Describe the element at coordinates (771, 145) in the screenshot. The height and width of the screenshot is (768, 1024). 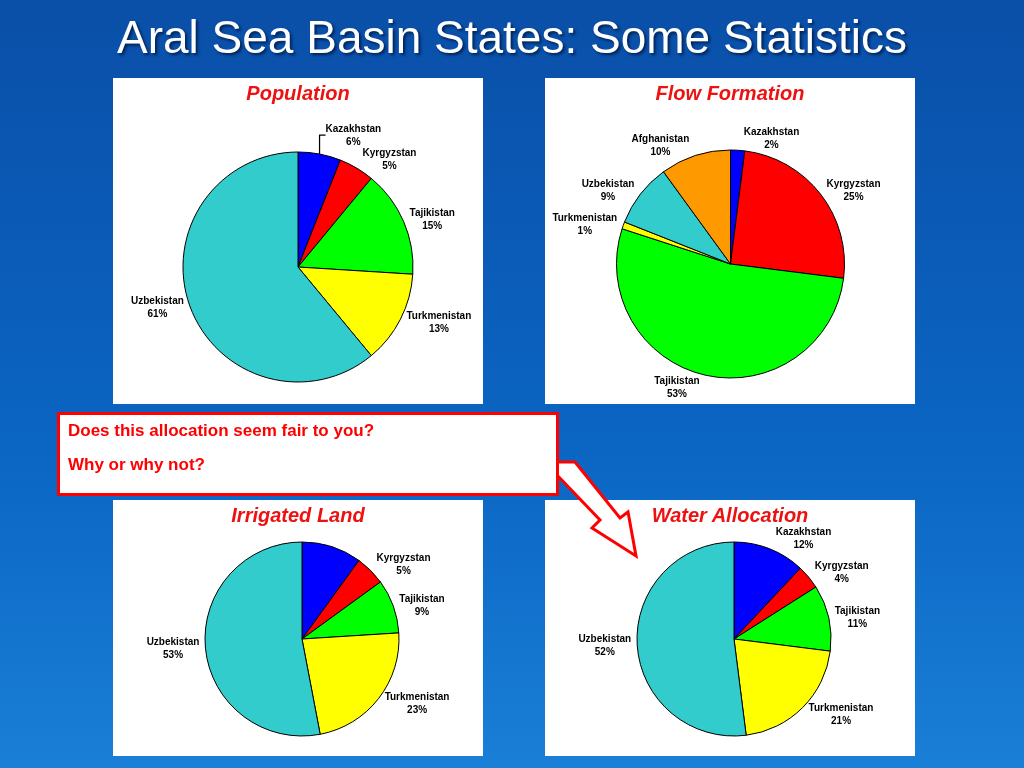
I see `data-label: 2%` at that location.